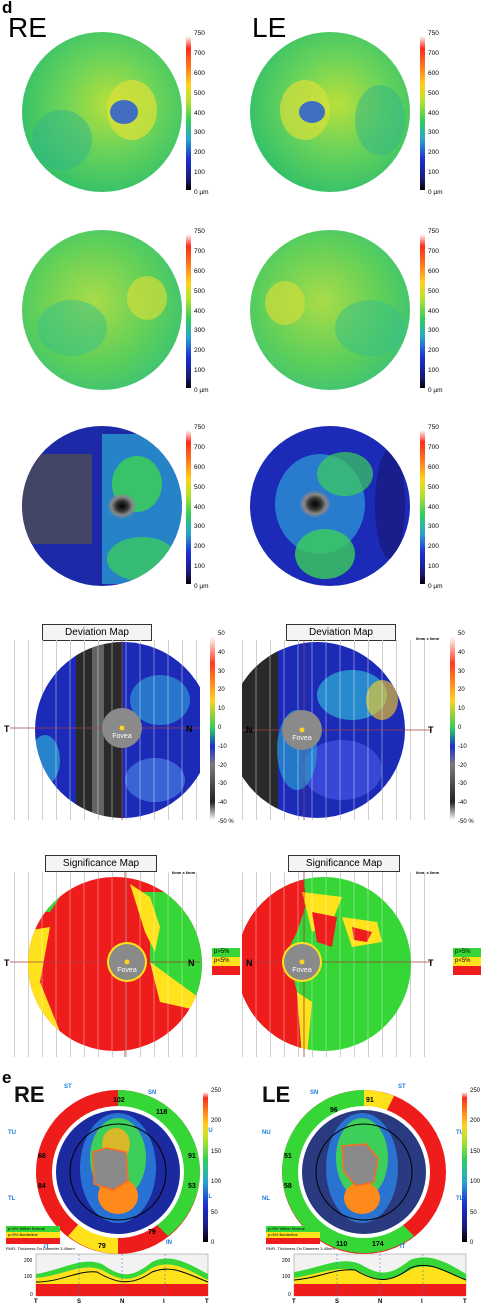 The height and width of the screenshot is (1312, 485). I want to click on e-re-scale-labels: 250 200 150 100 50 0, so click(216, 1167).